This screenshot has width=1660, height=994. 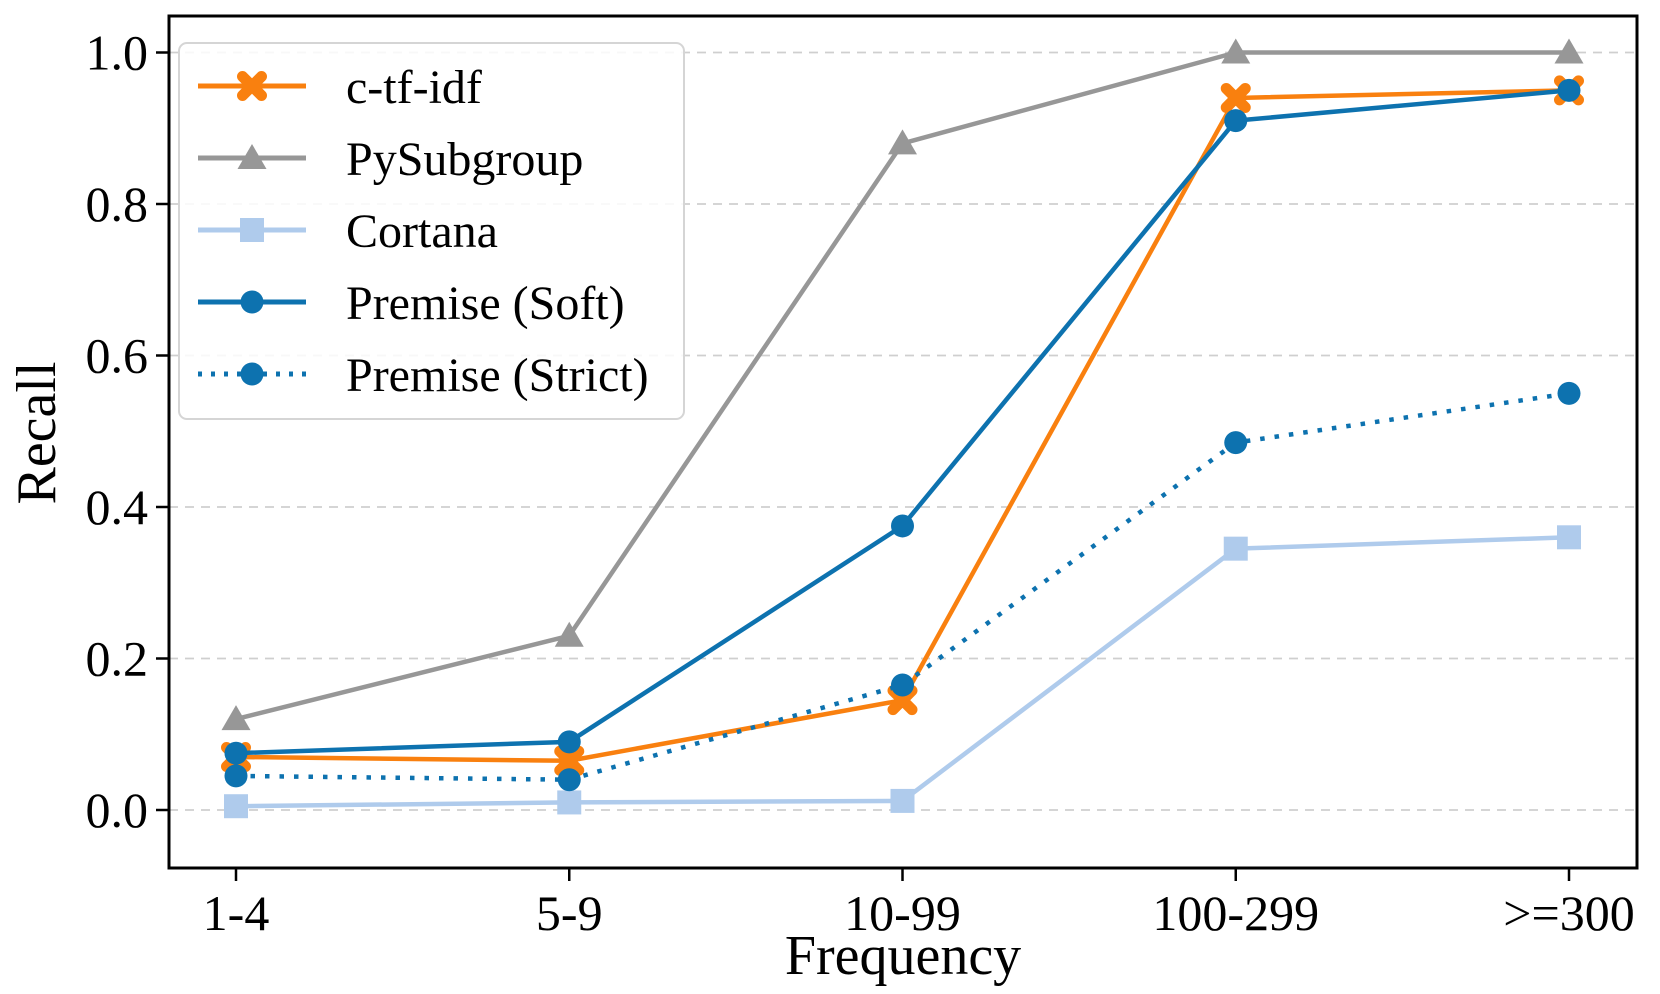 What do you see at coordinates (1235, 913) in the screenshot?
I see `x-tick-label: 100-299` at bounding box center [1235, 913].